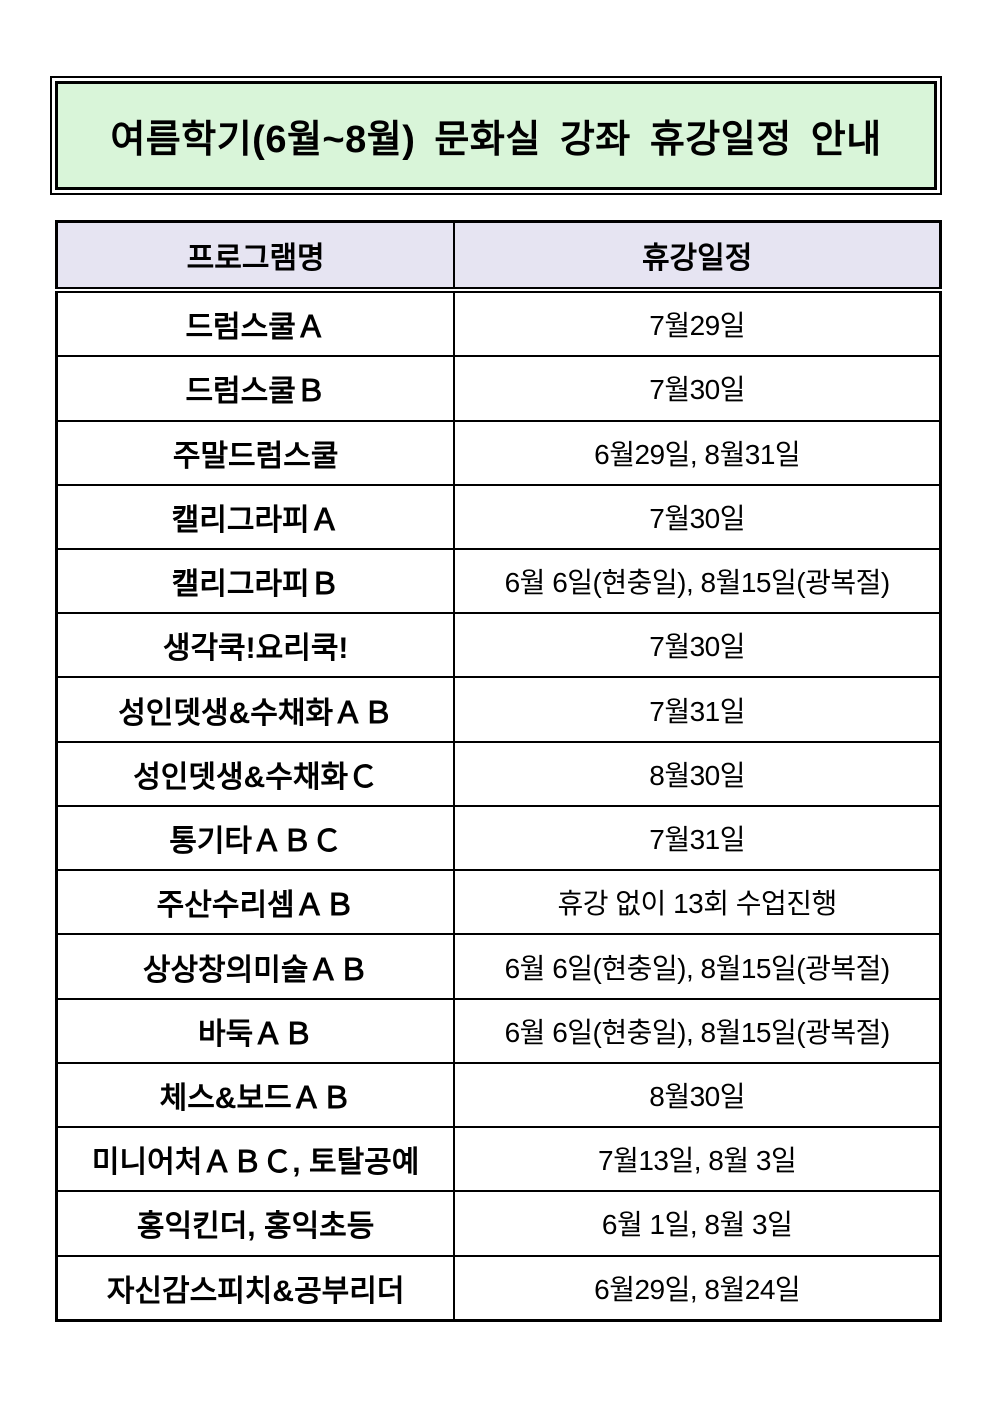 Image resolution: width=992 pixels, height=1403 pixels. I want to click on table-row: 드럼스쿨Ａ 7월29일, so click(498, 323).